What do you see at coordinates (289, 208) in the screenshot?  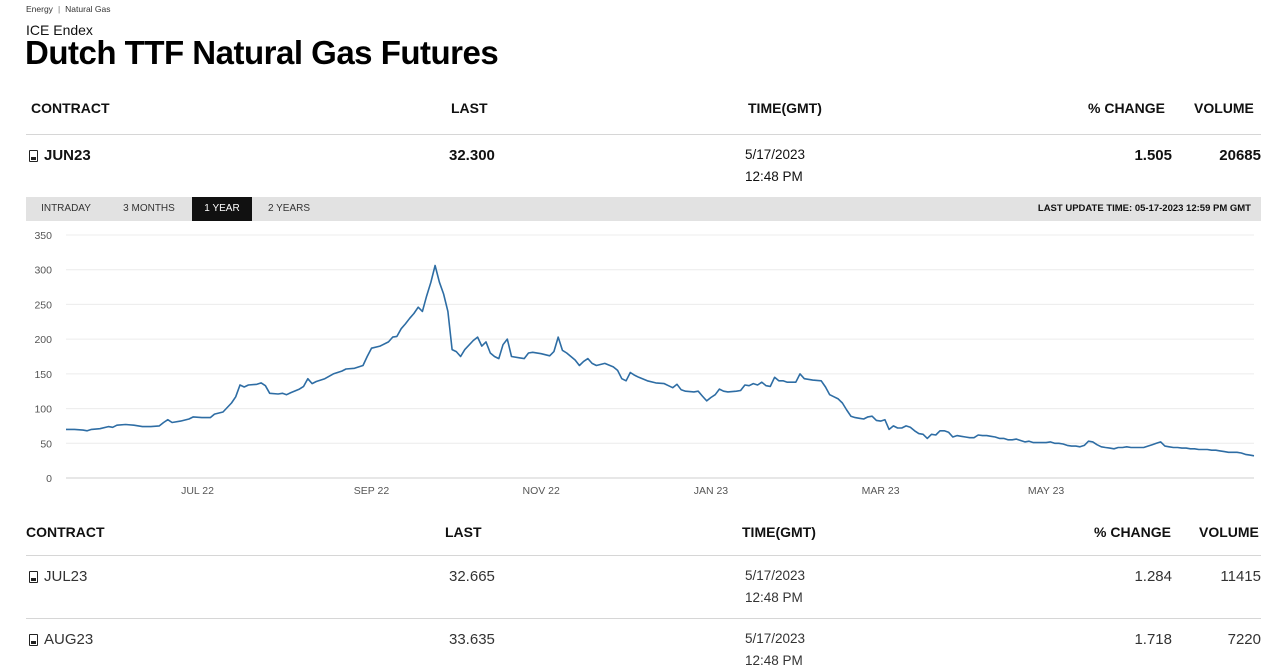 I see `tab-2-years: 2 YEARS` at bounding box center [289, 208].